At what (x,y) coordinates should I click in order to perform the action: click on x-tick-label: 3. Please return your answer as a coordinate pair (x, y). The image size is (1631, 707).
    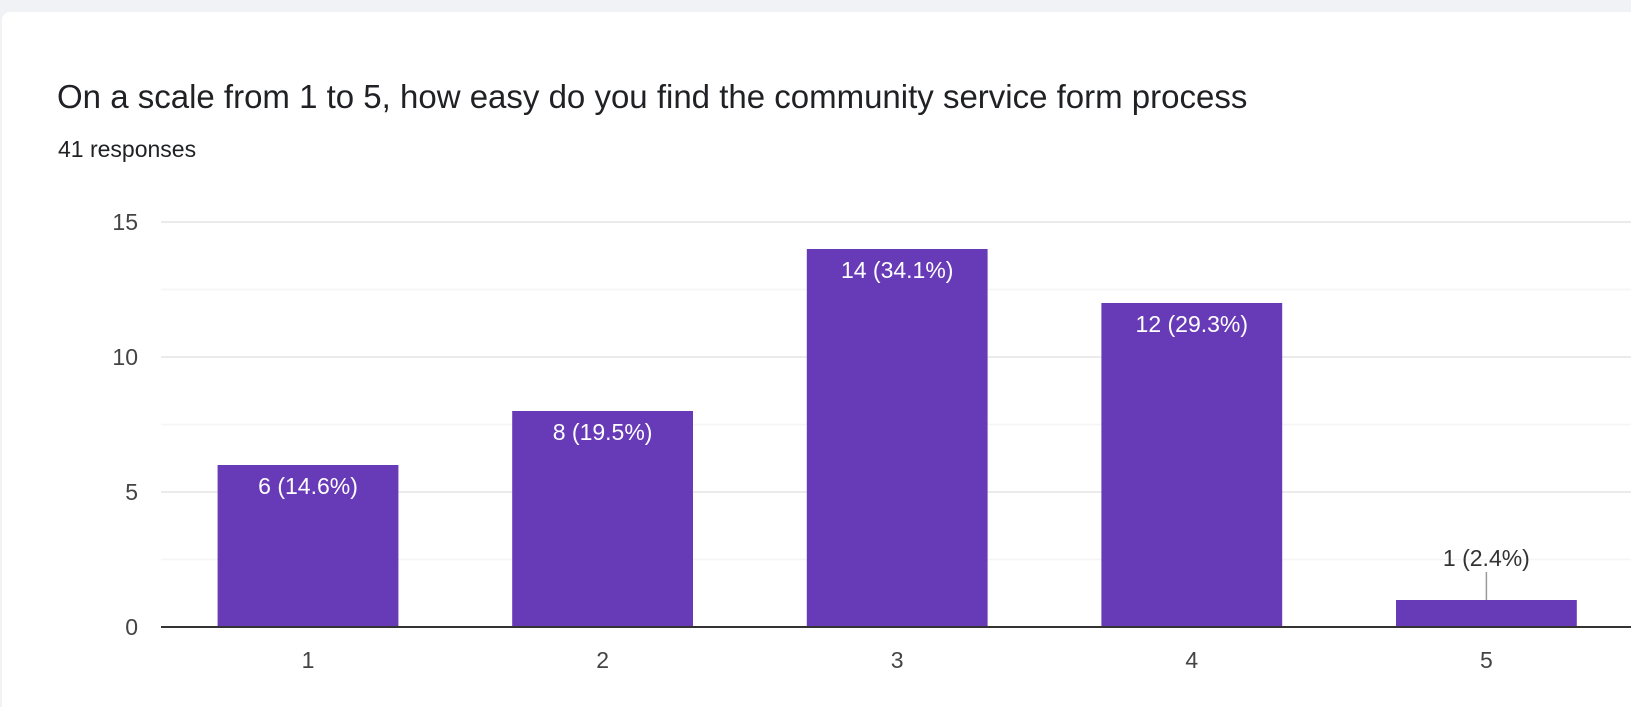
    Looking at the image, I should click on (897, 660).